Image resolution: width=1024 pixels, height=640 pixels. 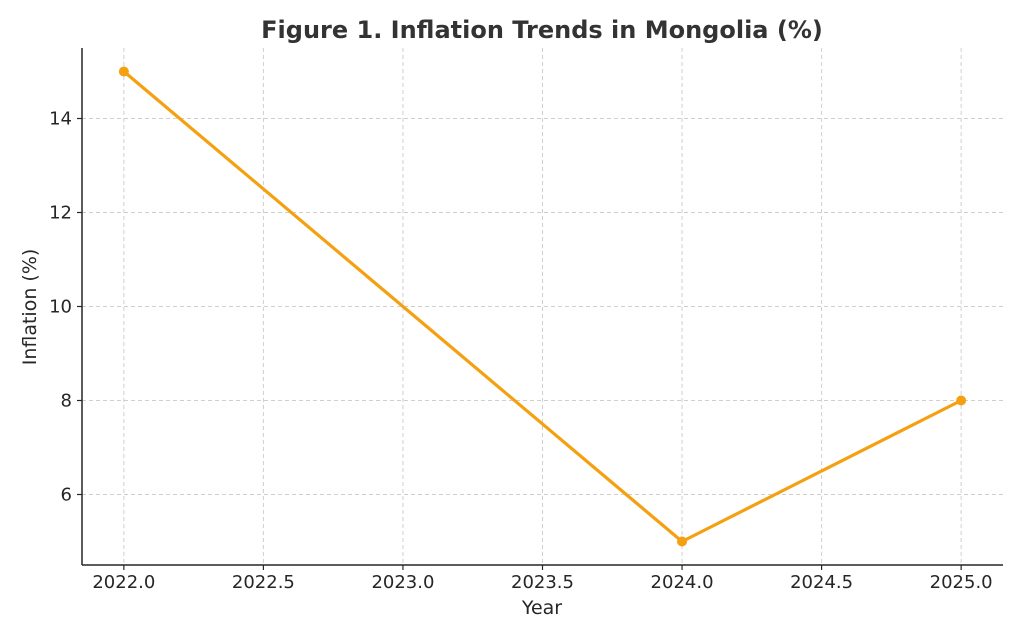 I want to click on y-tick-label: 8, so click(x=66, y=401).